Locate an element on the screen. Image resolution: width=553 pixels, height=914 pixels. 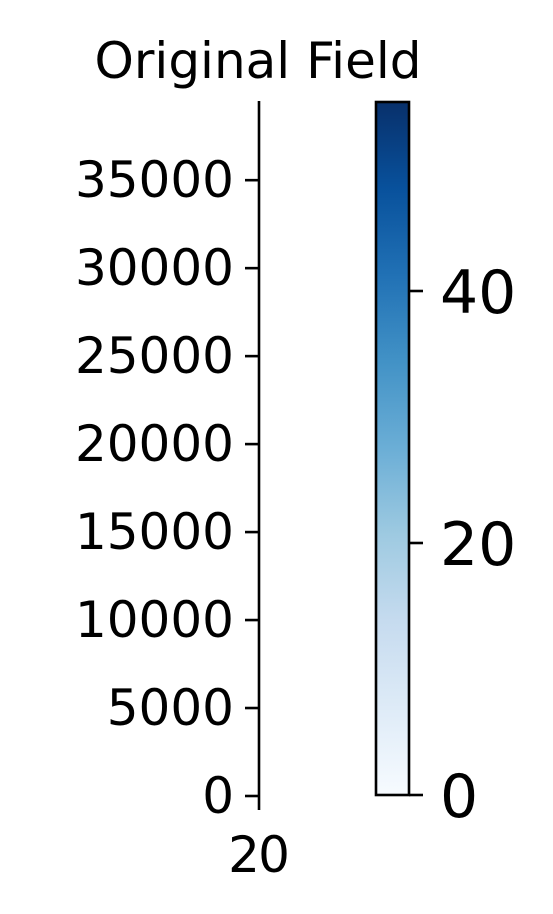
y-tick-label: 5000 is located at coordinates (170, 708).